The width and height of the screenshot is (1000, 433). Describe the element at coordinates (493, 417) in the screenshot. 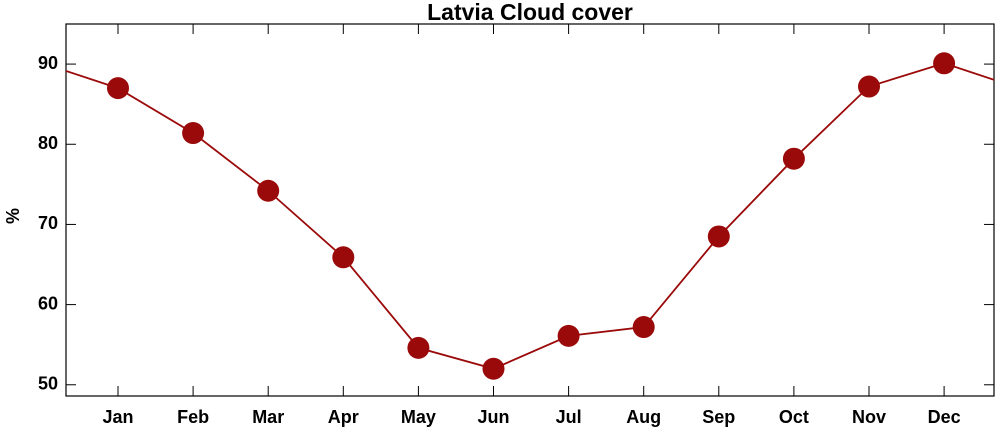

I see `x-tick-label: Jun` at that location.